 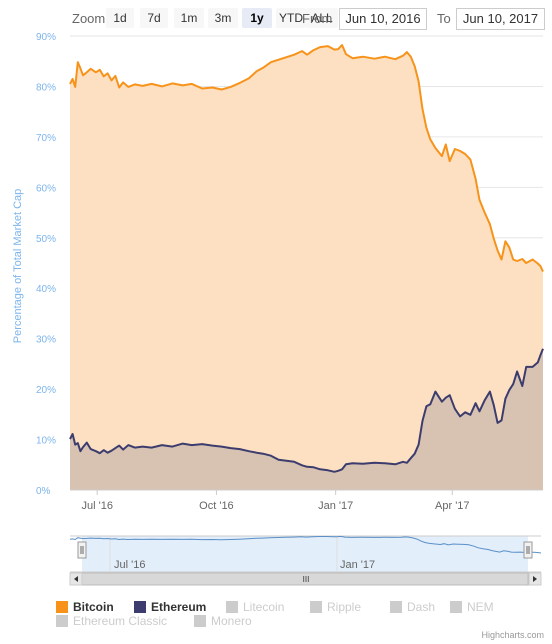 I want to click on legend-label: Ripple, so click(x=344, y=607).